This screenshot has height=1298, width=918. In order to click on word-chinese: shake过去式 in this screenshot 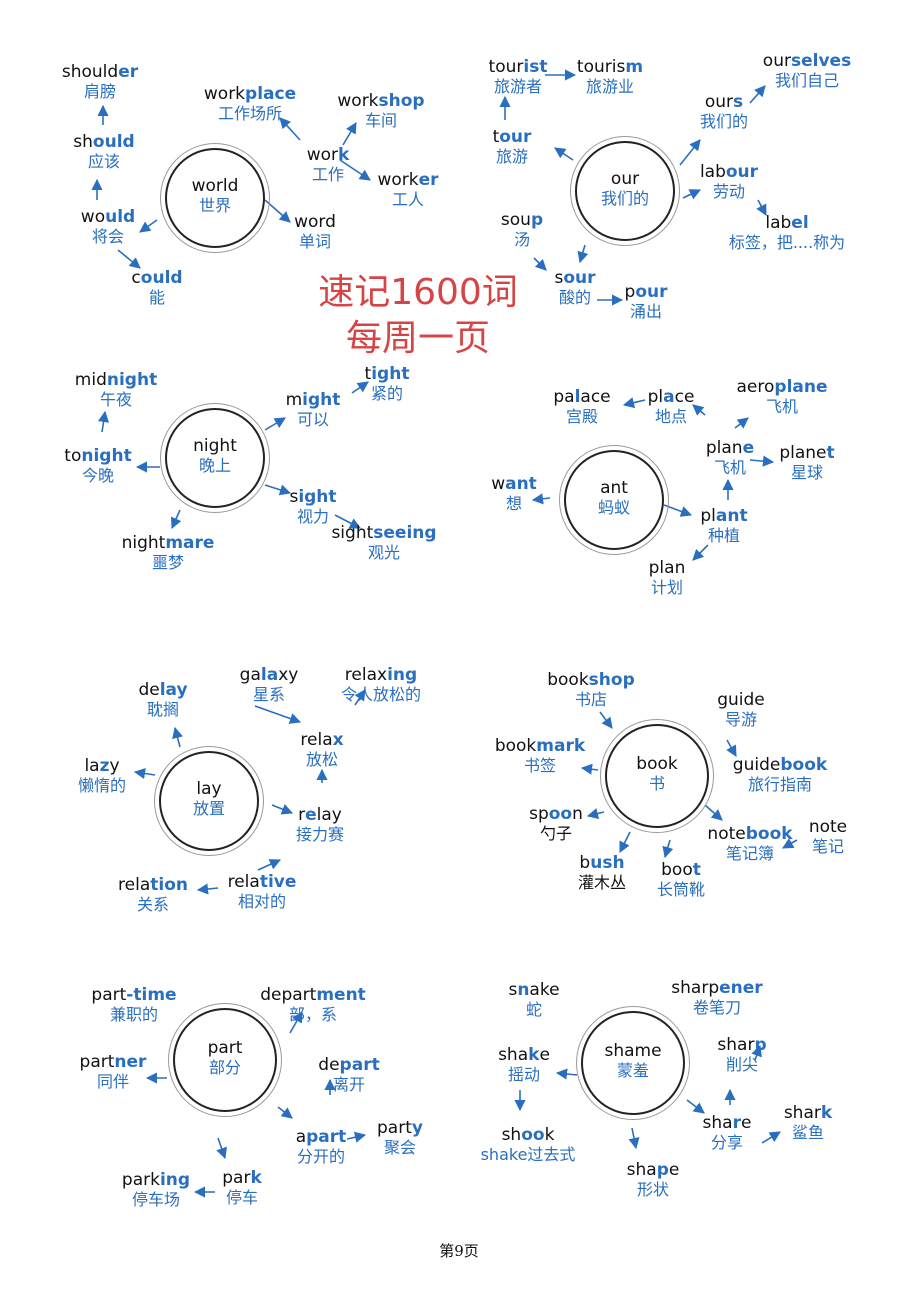, I will do `click(528, 1155)`.